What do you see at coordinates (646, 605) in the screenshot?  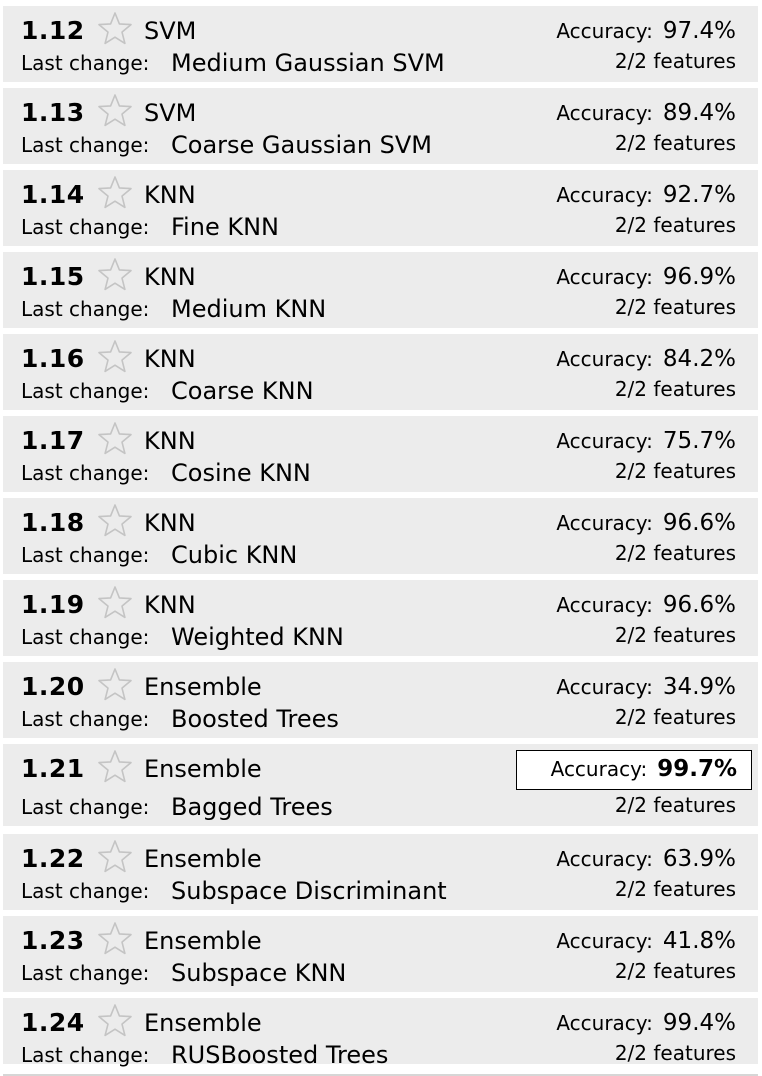 I see `accuracy-display: Accuracy: 96.6%` at bounding box center [646, 605].